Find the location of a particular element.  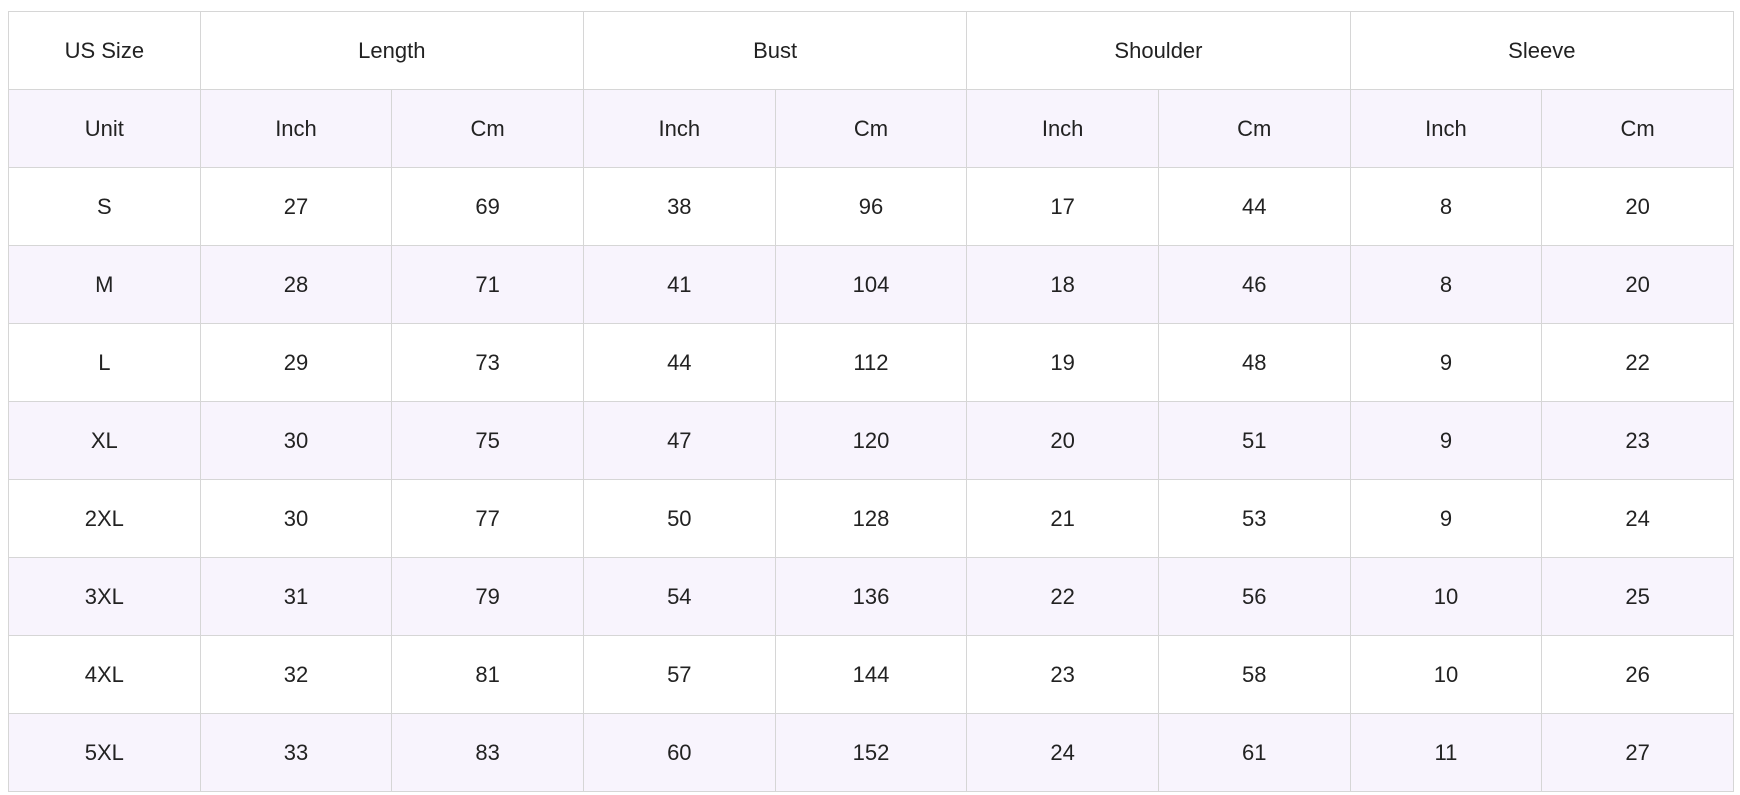

unit-header-row: Unit Inch Cm Inch Cm Inch Cm Inch Cm is located at coordinates (871, 128).